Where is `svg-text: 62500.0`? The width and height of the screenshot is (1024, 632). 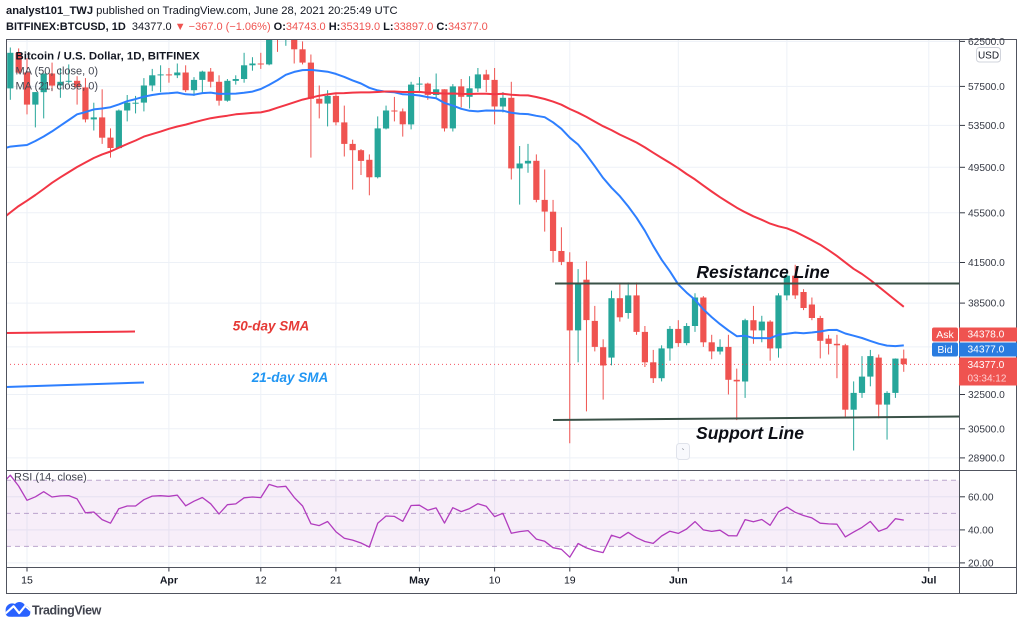 svg-text: 62500.0 is located at coordinates (986, 42).